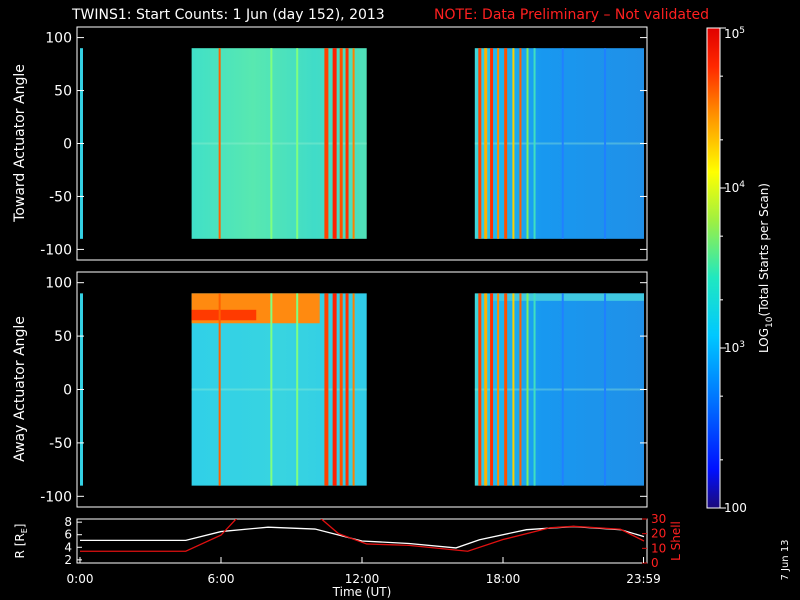 The image size is (800, 600). Describe the element at coordinates (733, 270) in the screenshot. I see `colorbar-ticks: 10⁵ 10⁴ 10³ 100` at that location.